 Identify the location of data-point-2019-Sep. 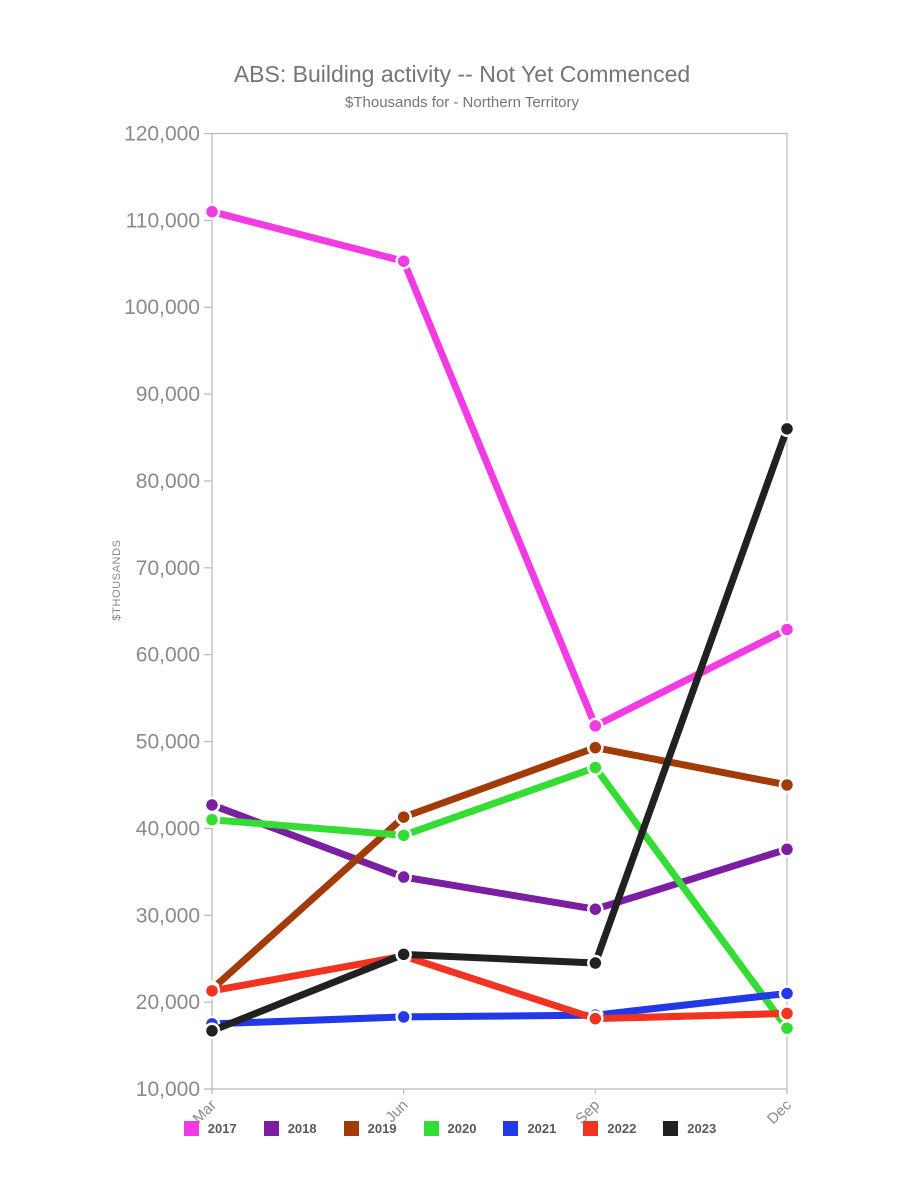
(595, 747).